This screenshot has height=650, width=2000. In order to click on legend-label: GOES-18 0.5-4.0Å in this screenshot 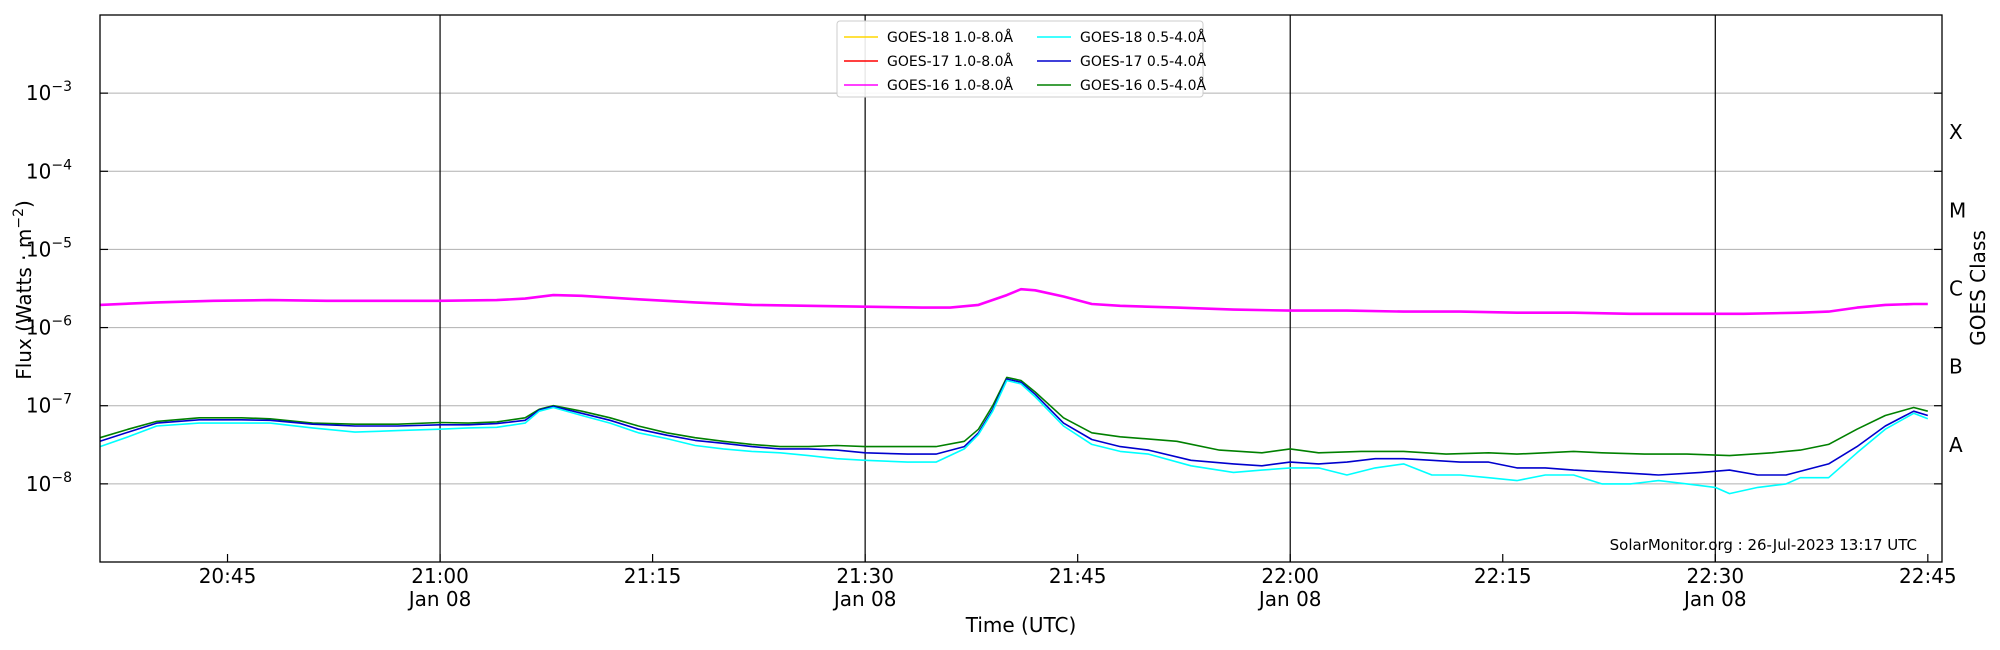, I will do `click(1143, 37)`.